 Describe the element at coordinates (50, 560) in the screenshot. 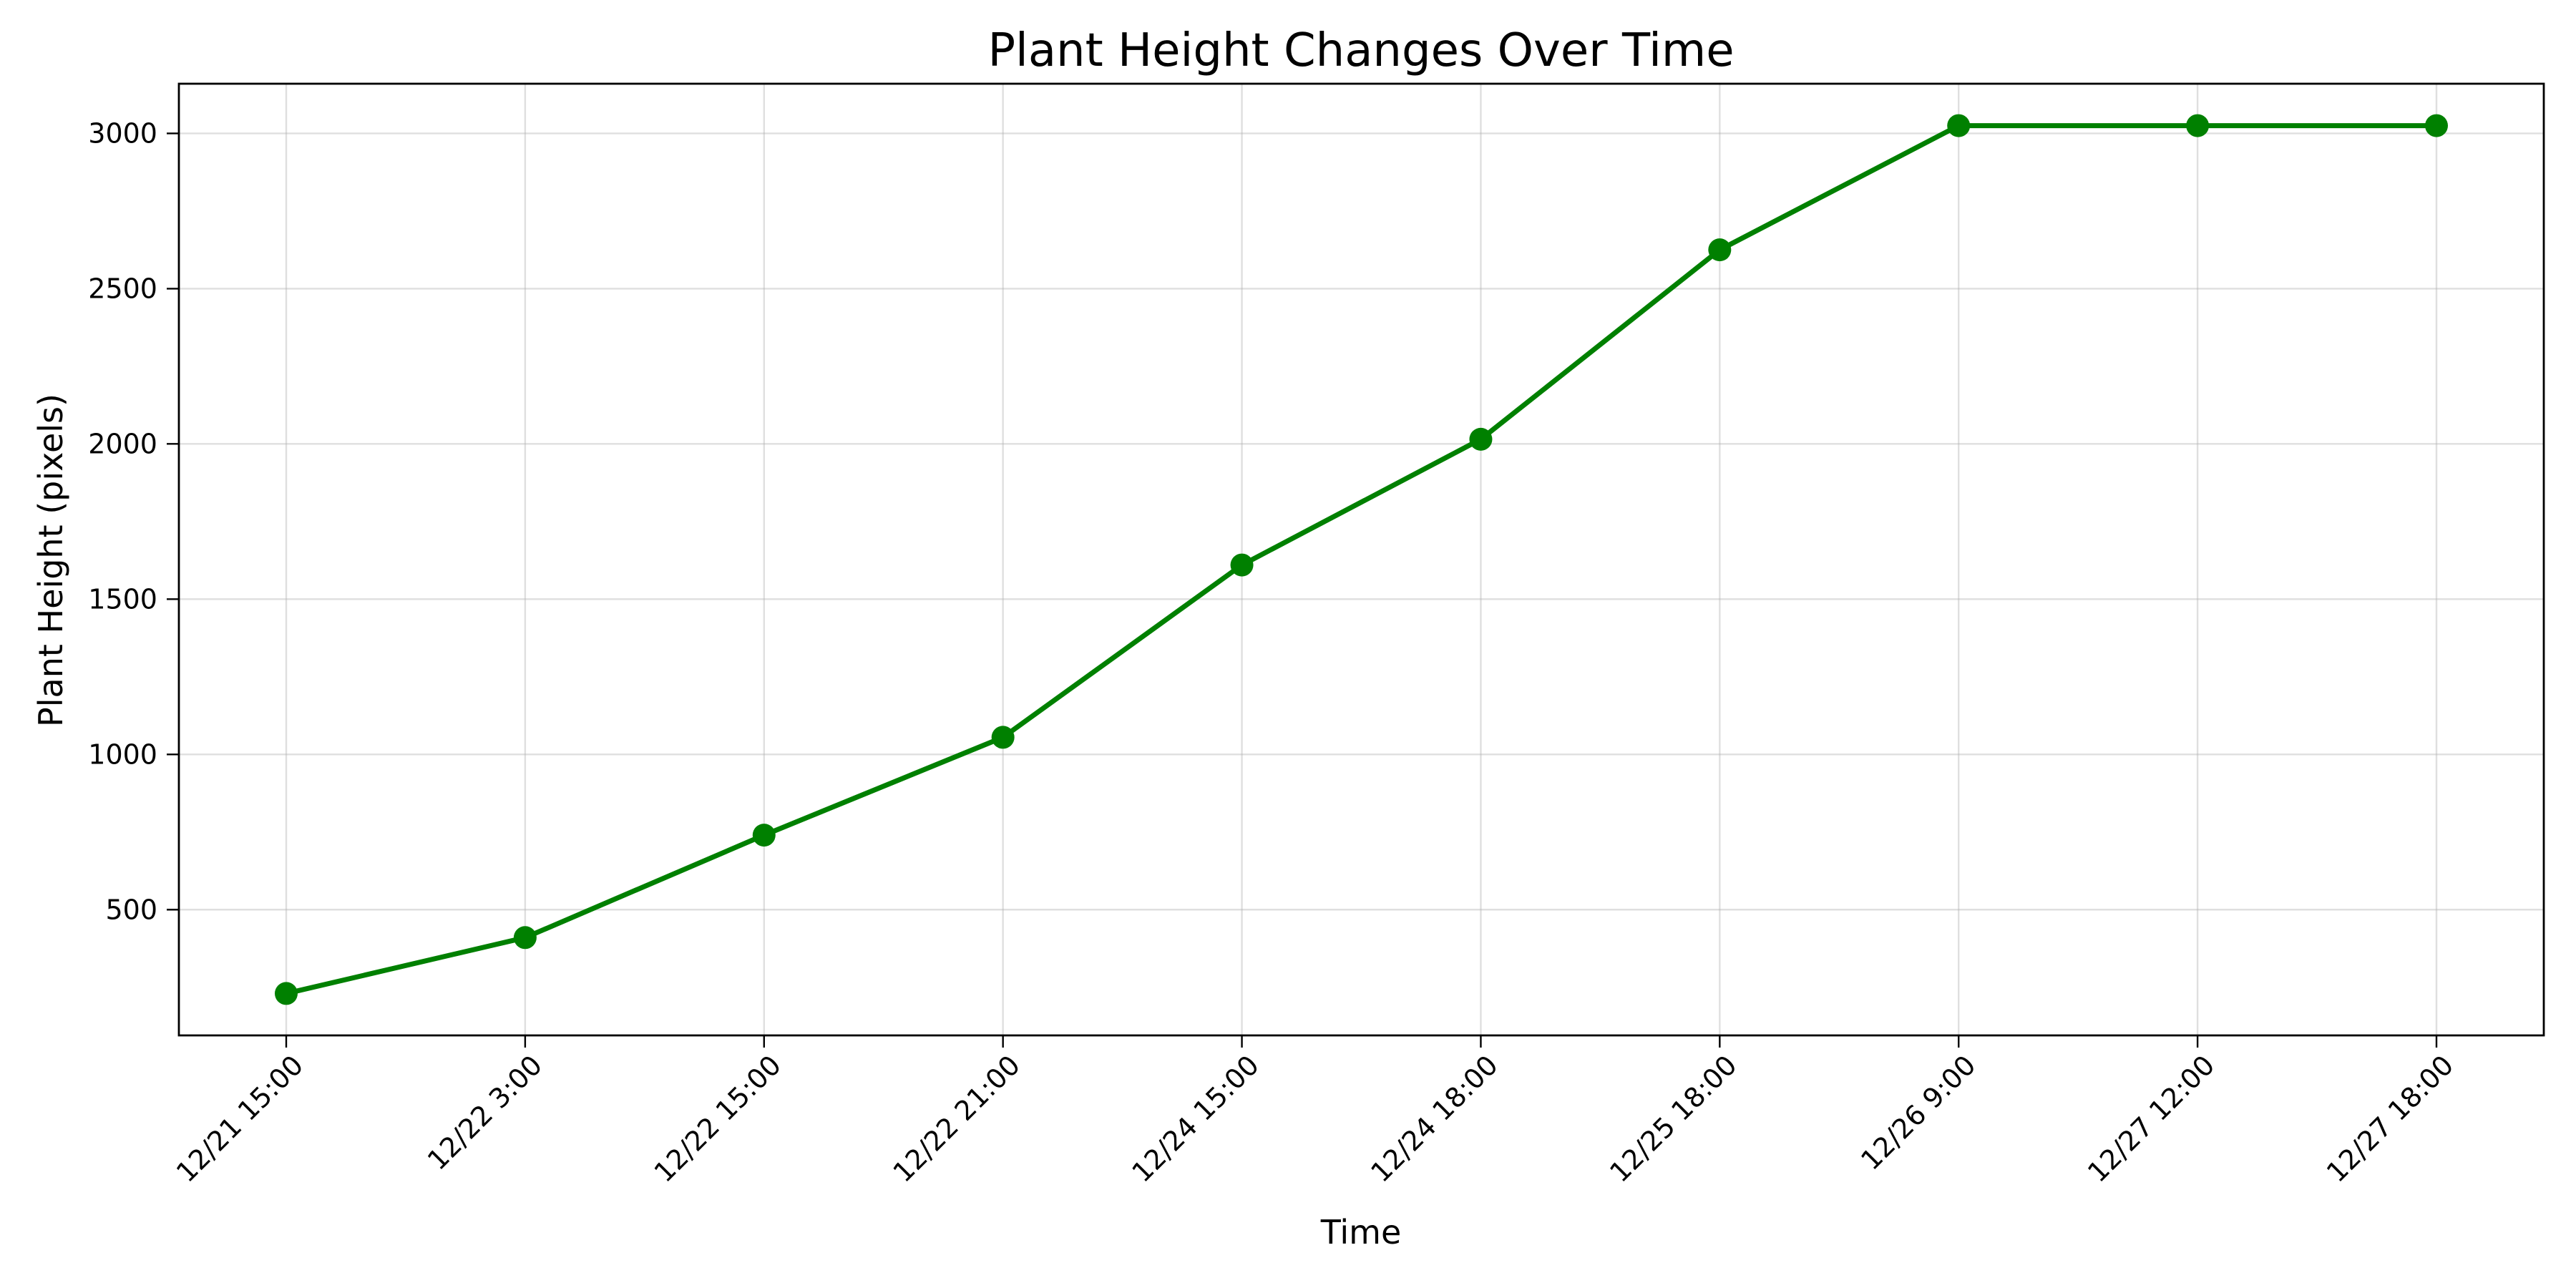

I see `y-axis-label: Plant Height (pixels)` at that location.